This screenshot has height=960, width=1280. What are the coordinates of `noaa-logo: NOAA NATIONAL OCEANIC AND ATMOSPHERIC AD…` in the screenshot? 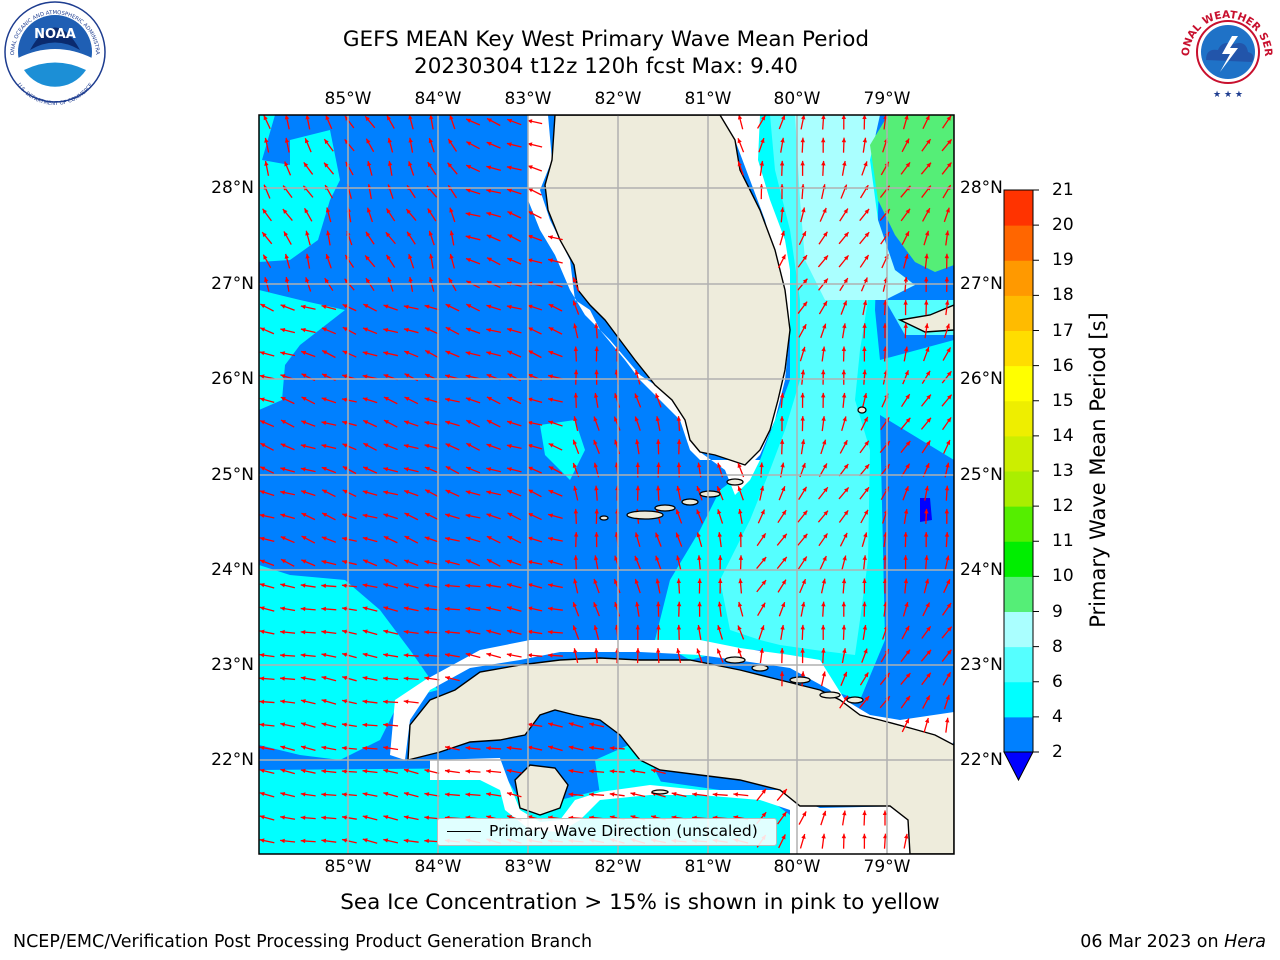 It's located at (53, 53).